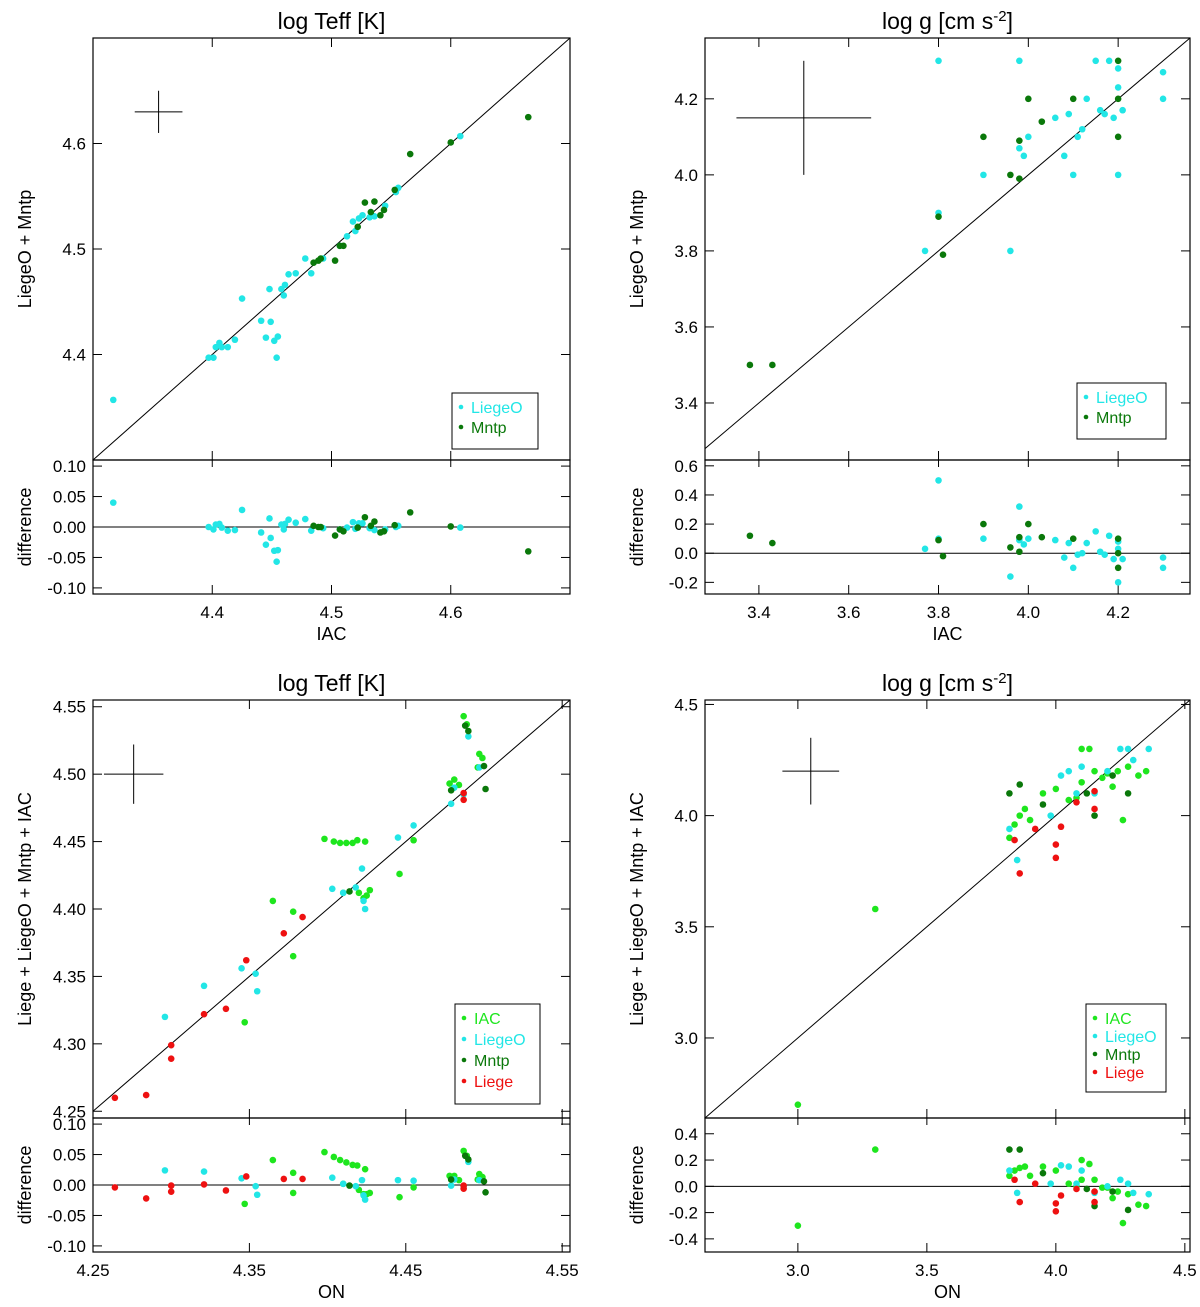 The image size is (1200, 1307). Describe the element at coordinates (489, 428) in the screenshot. I see `legend-label-mntp: Mntp` at that location.